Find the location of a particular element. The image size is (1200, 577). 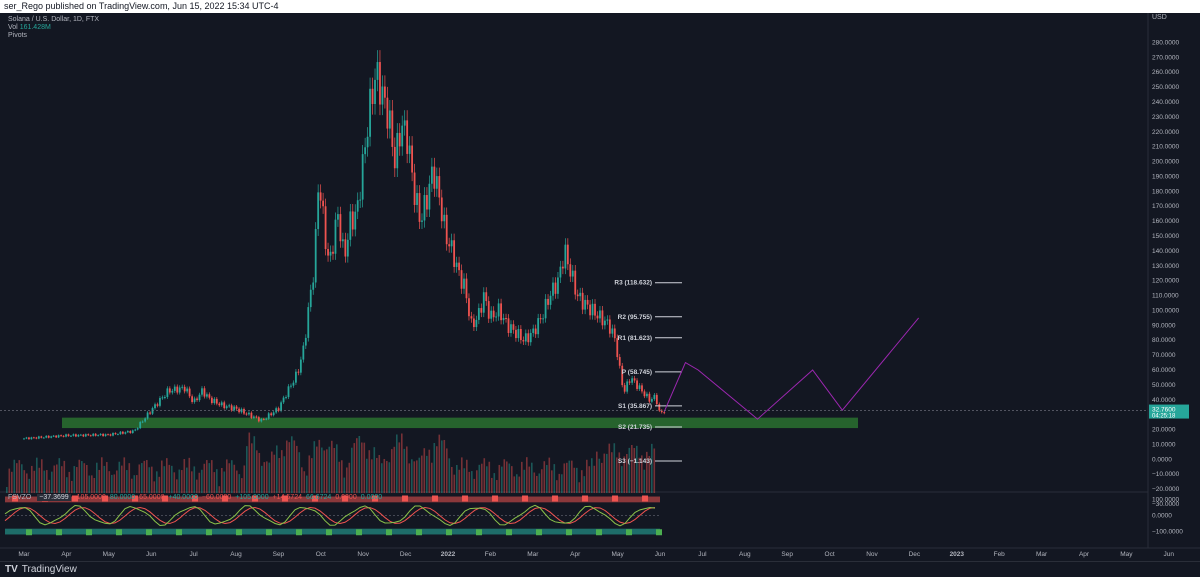

indicator-name: FSVZO is located at coordinates (20, 497).